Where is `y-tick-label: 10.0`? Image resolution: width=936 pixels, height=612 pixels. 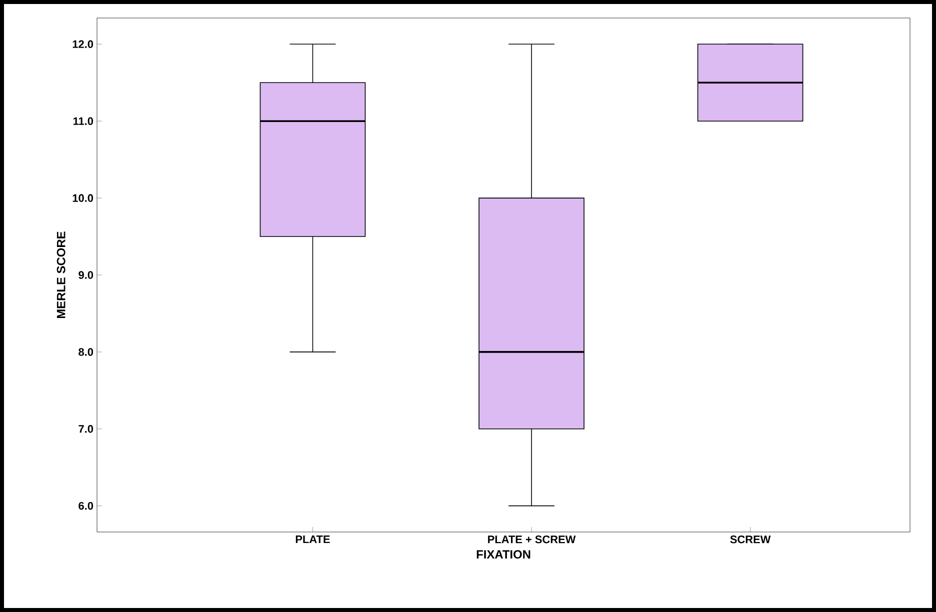
y-tick-label: 10.0 is located at coordinates (83, 198).